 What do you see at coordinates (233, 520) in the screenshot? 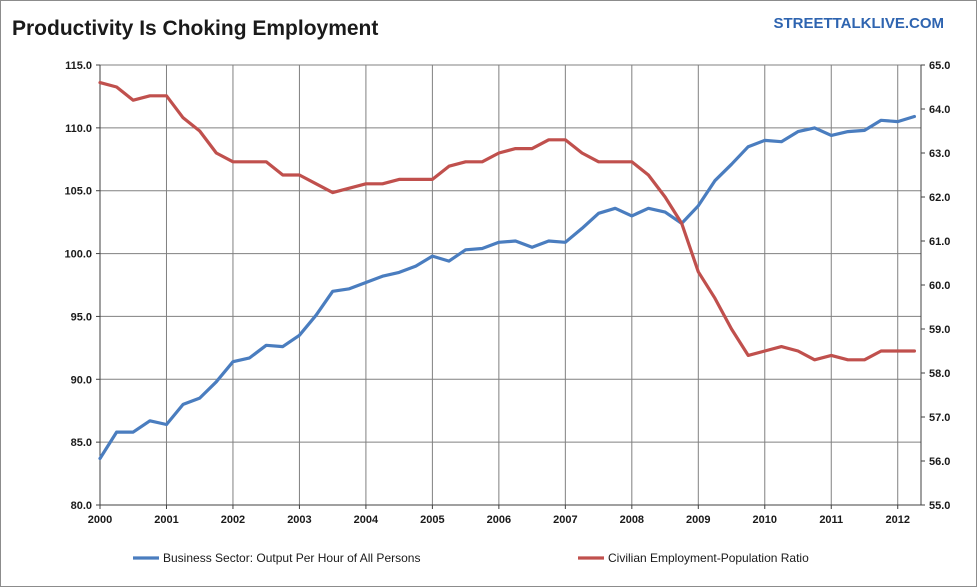
I see `x-tick-label: 2002` at bounding box center [233, 520].